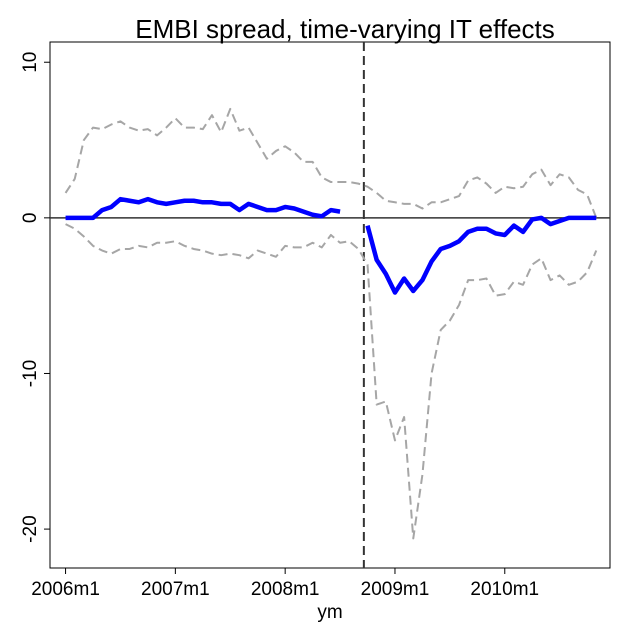 Image resolution: width=621 pixels, height=626 pixels. I want to click on x-tick-label: 2010m1, so click(504, 589).